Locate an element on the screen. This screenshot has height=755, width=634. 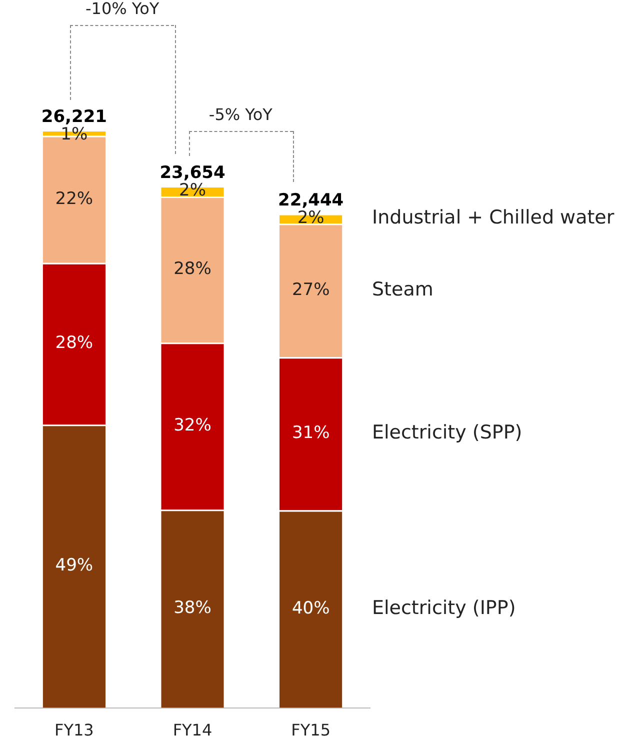
text: 38% is located at coordinates (193, 608).